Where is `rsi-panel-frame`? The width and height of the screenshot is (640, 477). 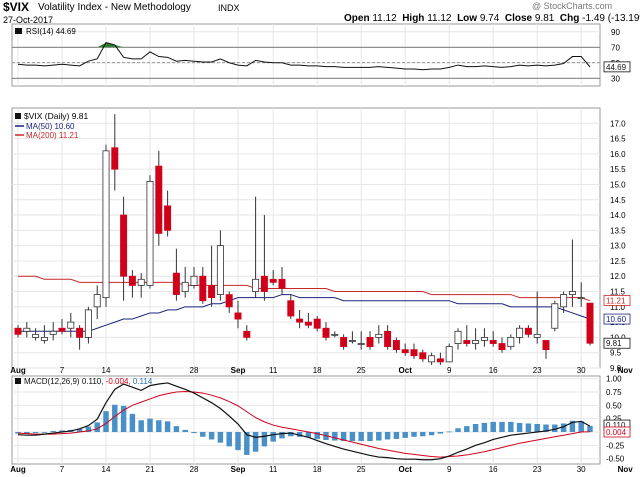 rsi-panel-frame is located at coordinates (306, 55).